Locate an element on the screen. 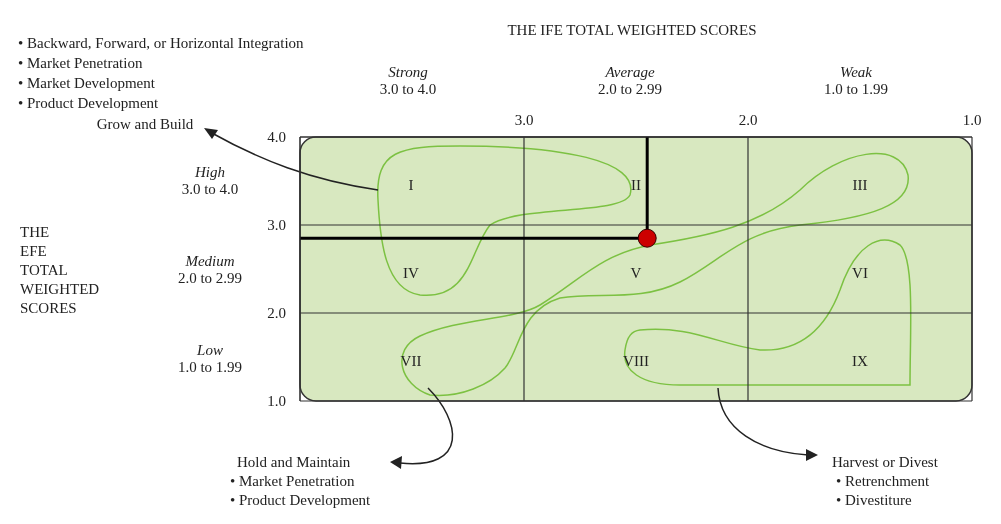 This screenshot has width=1001, height=524. y-tick-label: 4.0 is located at coordinates (276, 137).